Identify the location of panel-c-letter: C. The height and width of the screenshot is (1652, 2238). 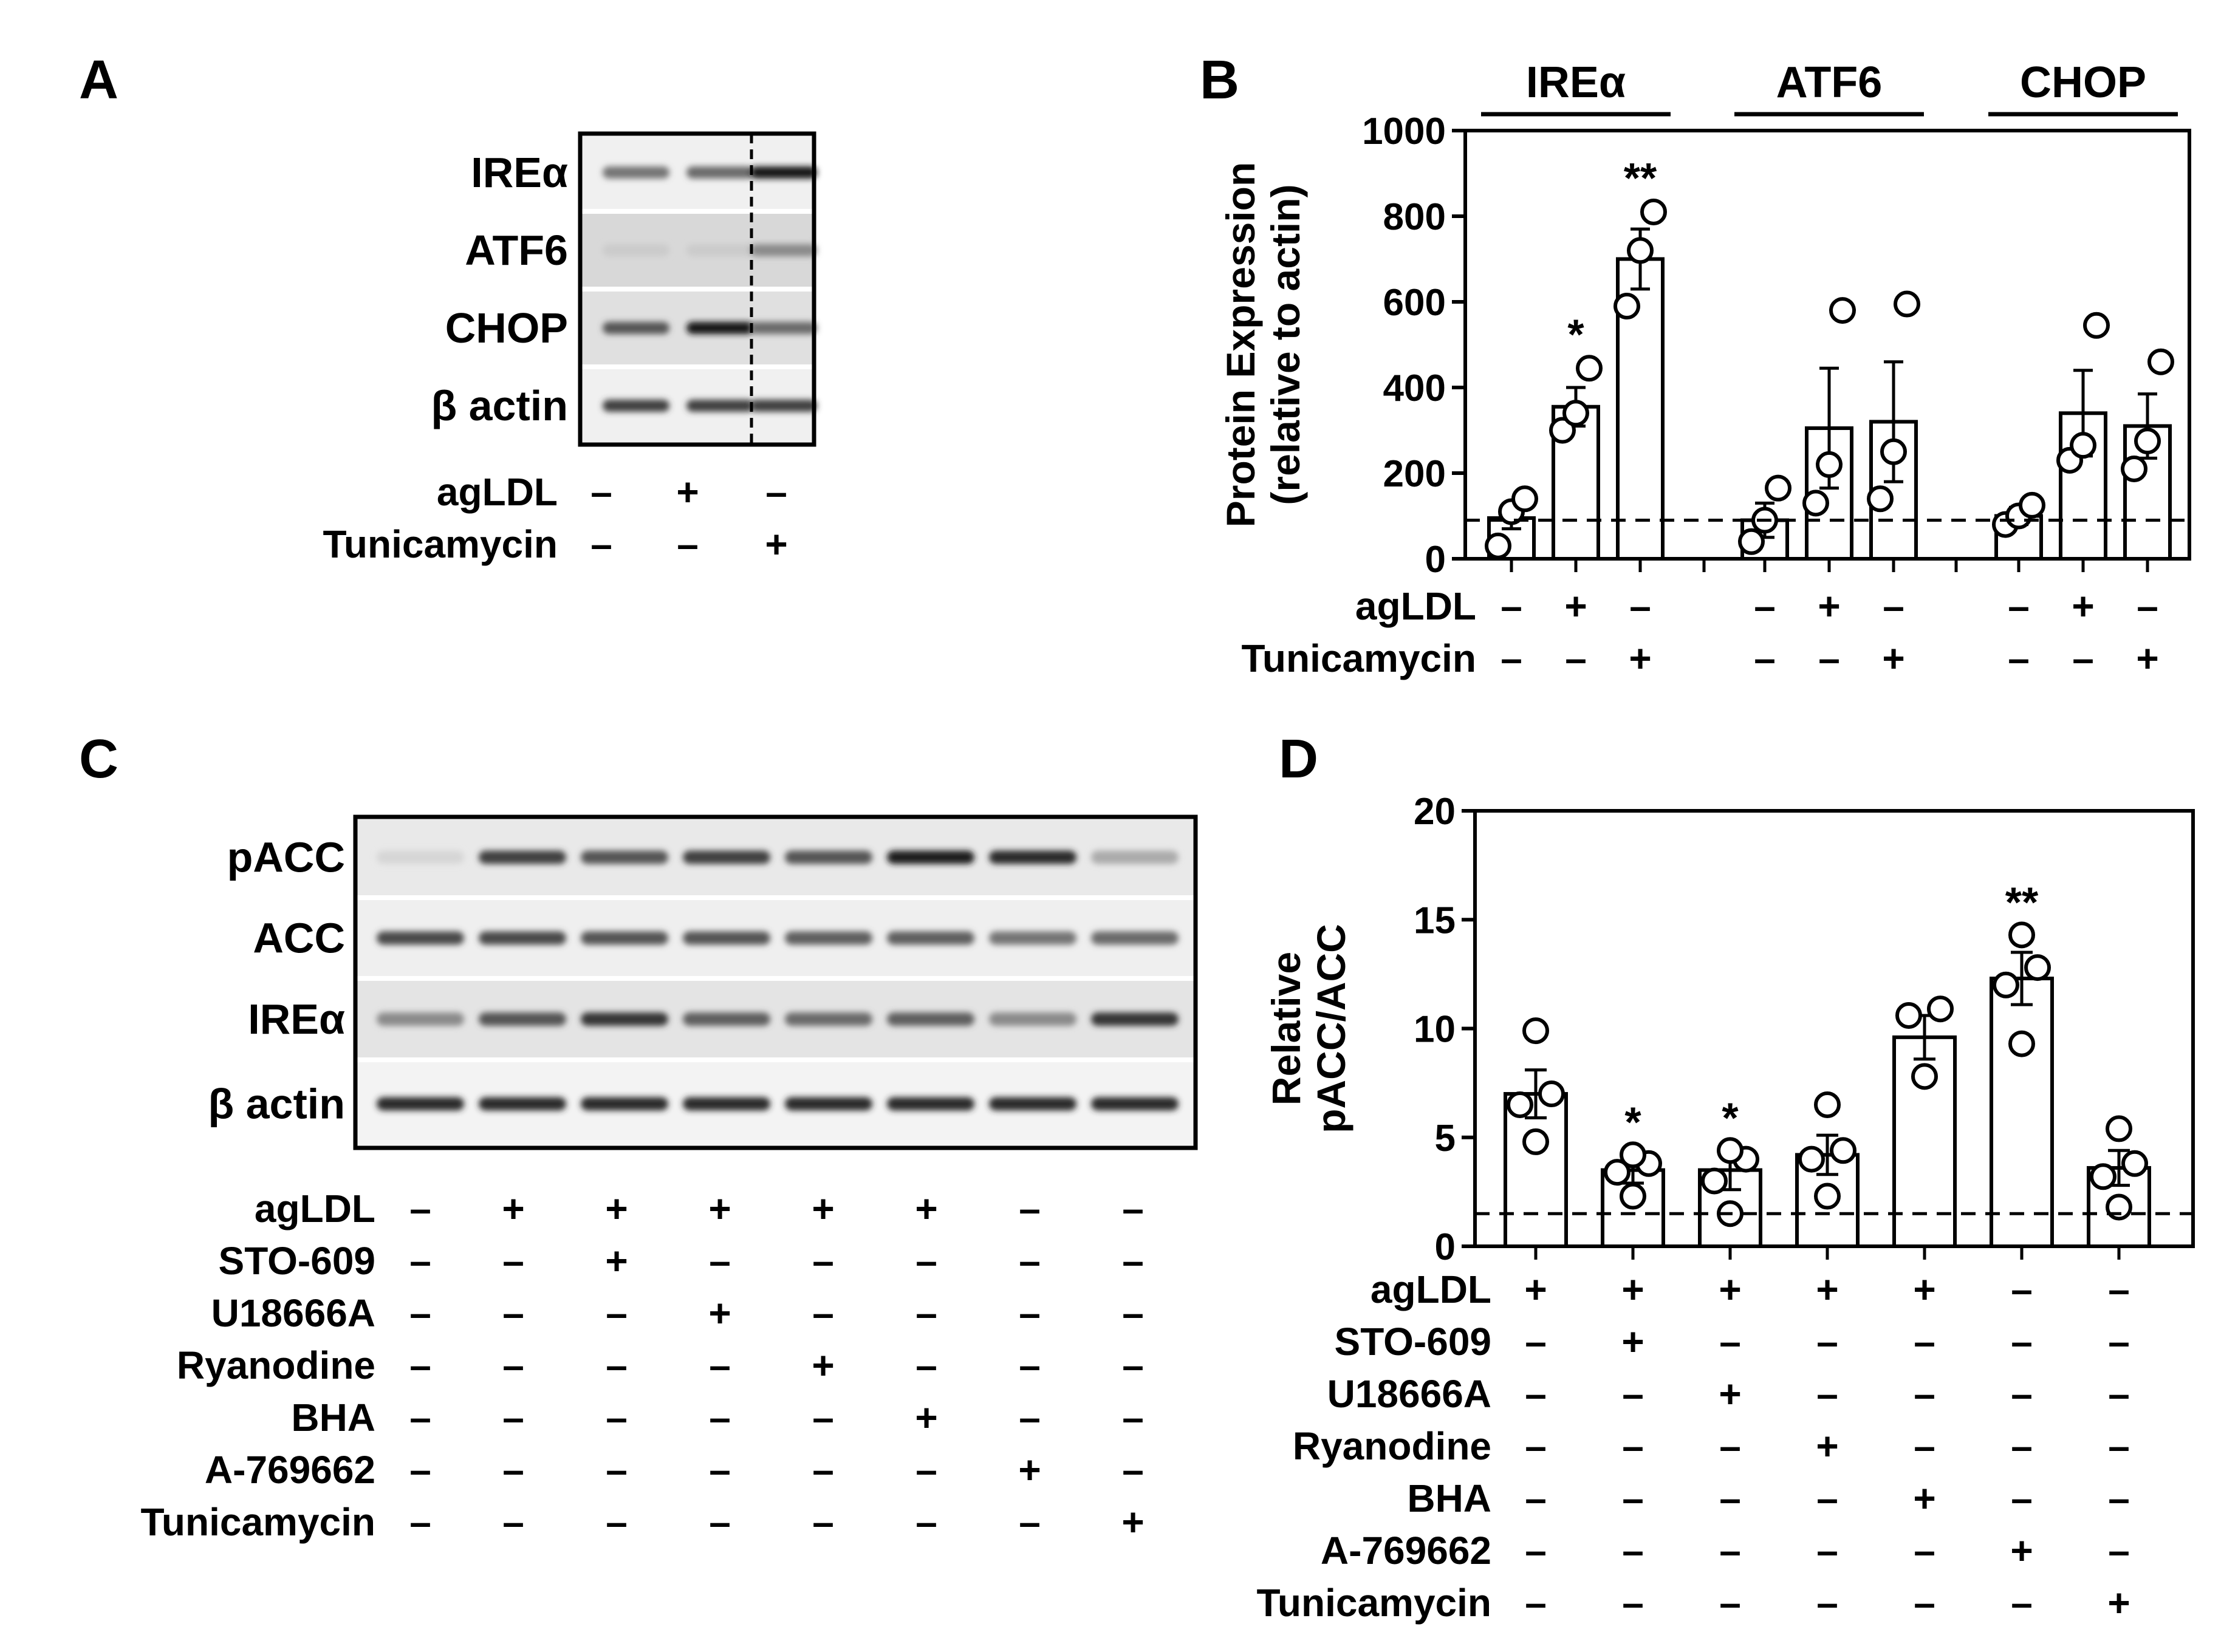
(98, 759).